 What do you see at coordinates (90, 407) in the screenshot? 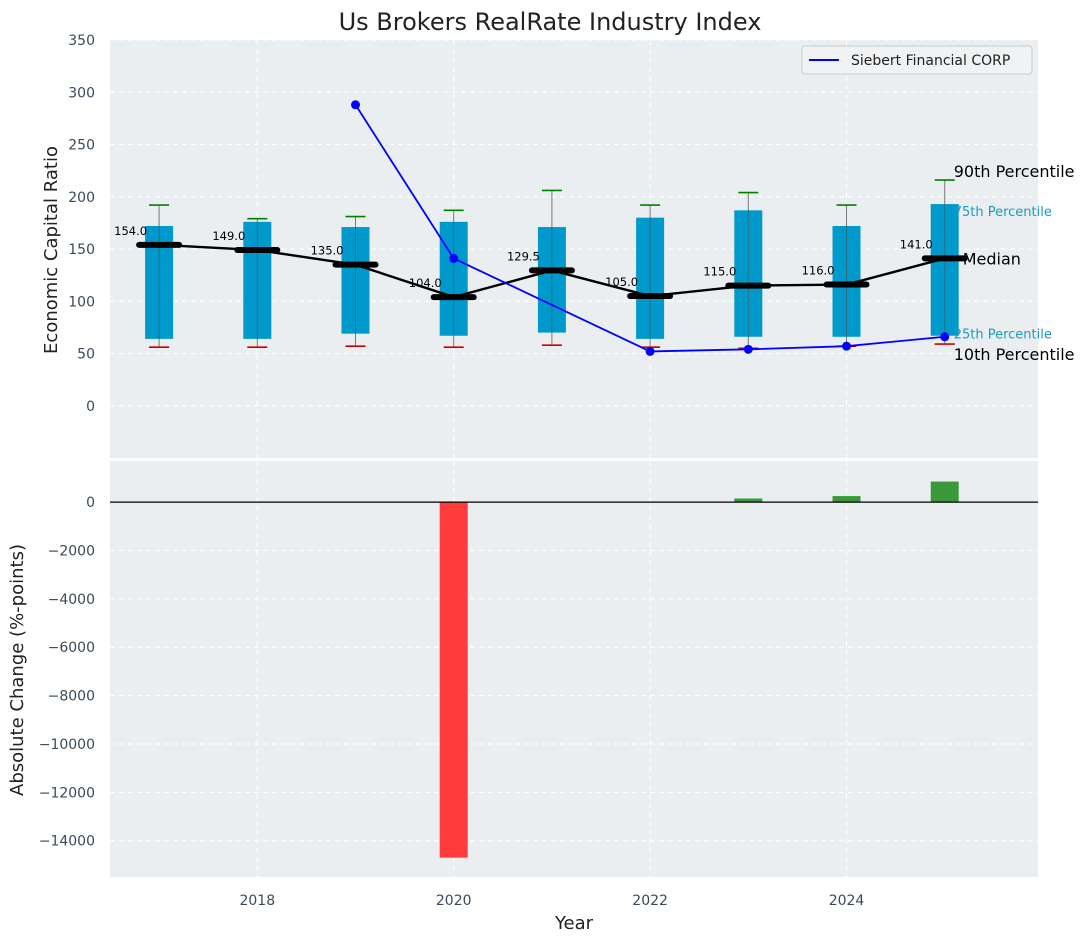
I see `top-y-tick-label: 0` at bounding box center [90, 407].